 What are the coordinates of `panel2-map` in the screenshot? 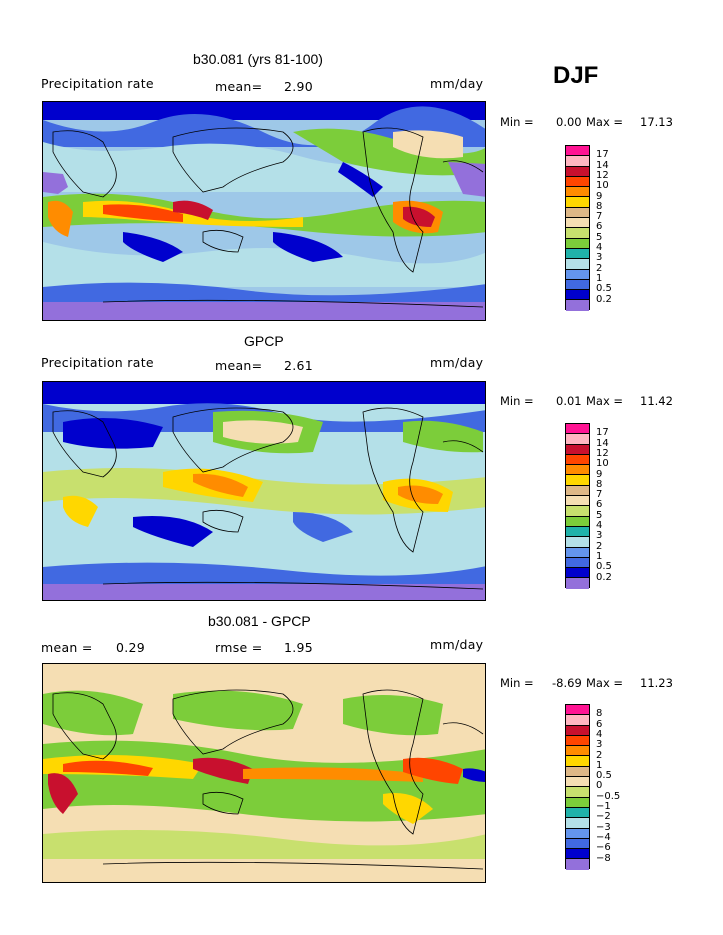 It's located at (264, 491).